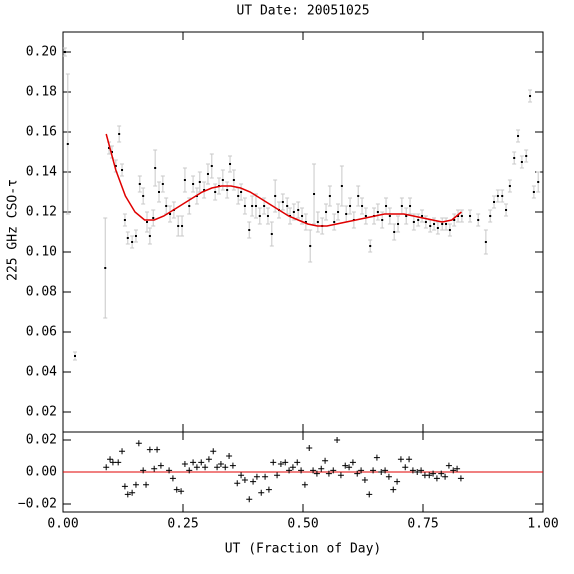 The image size is (574, 574). I want to click on x-tick-label: 0.50, so click(302, 524).